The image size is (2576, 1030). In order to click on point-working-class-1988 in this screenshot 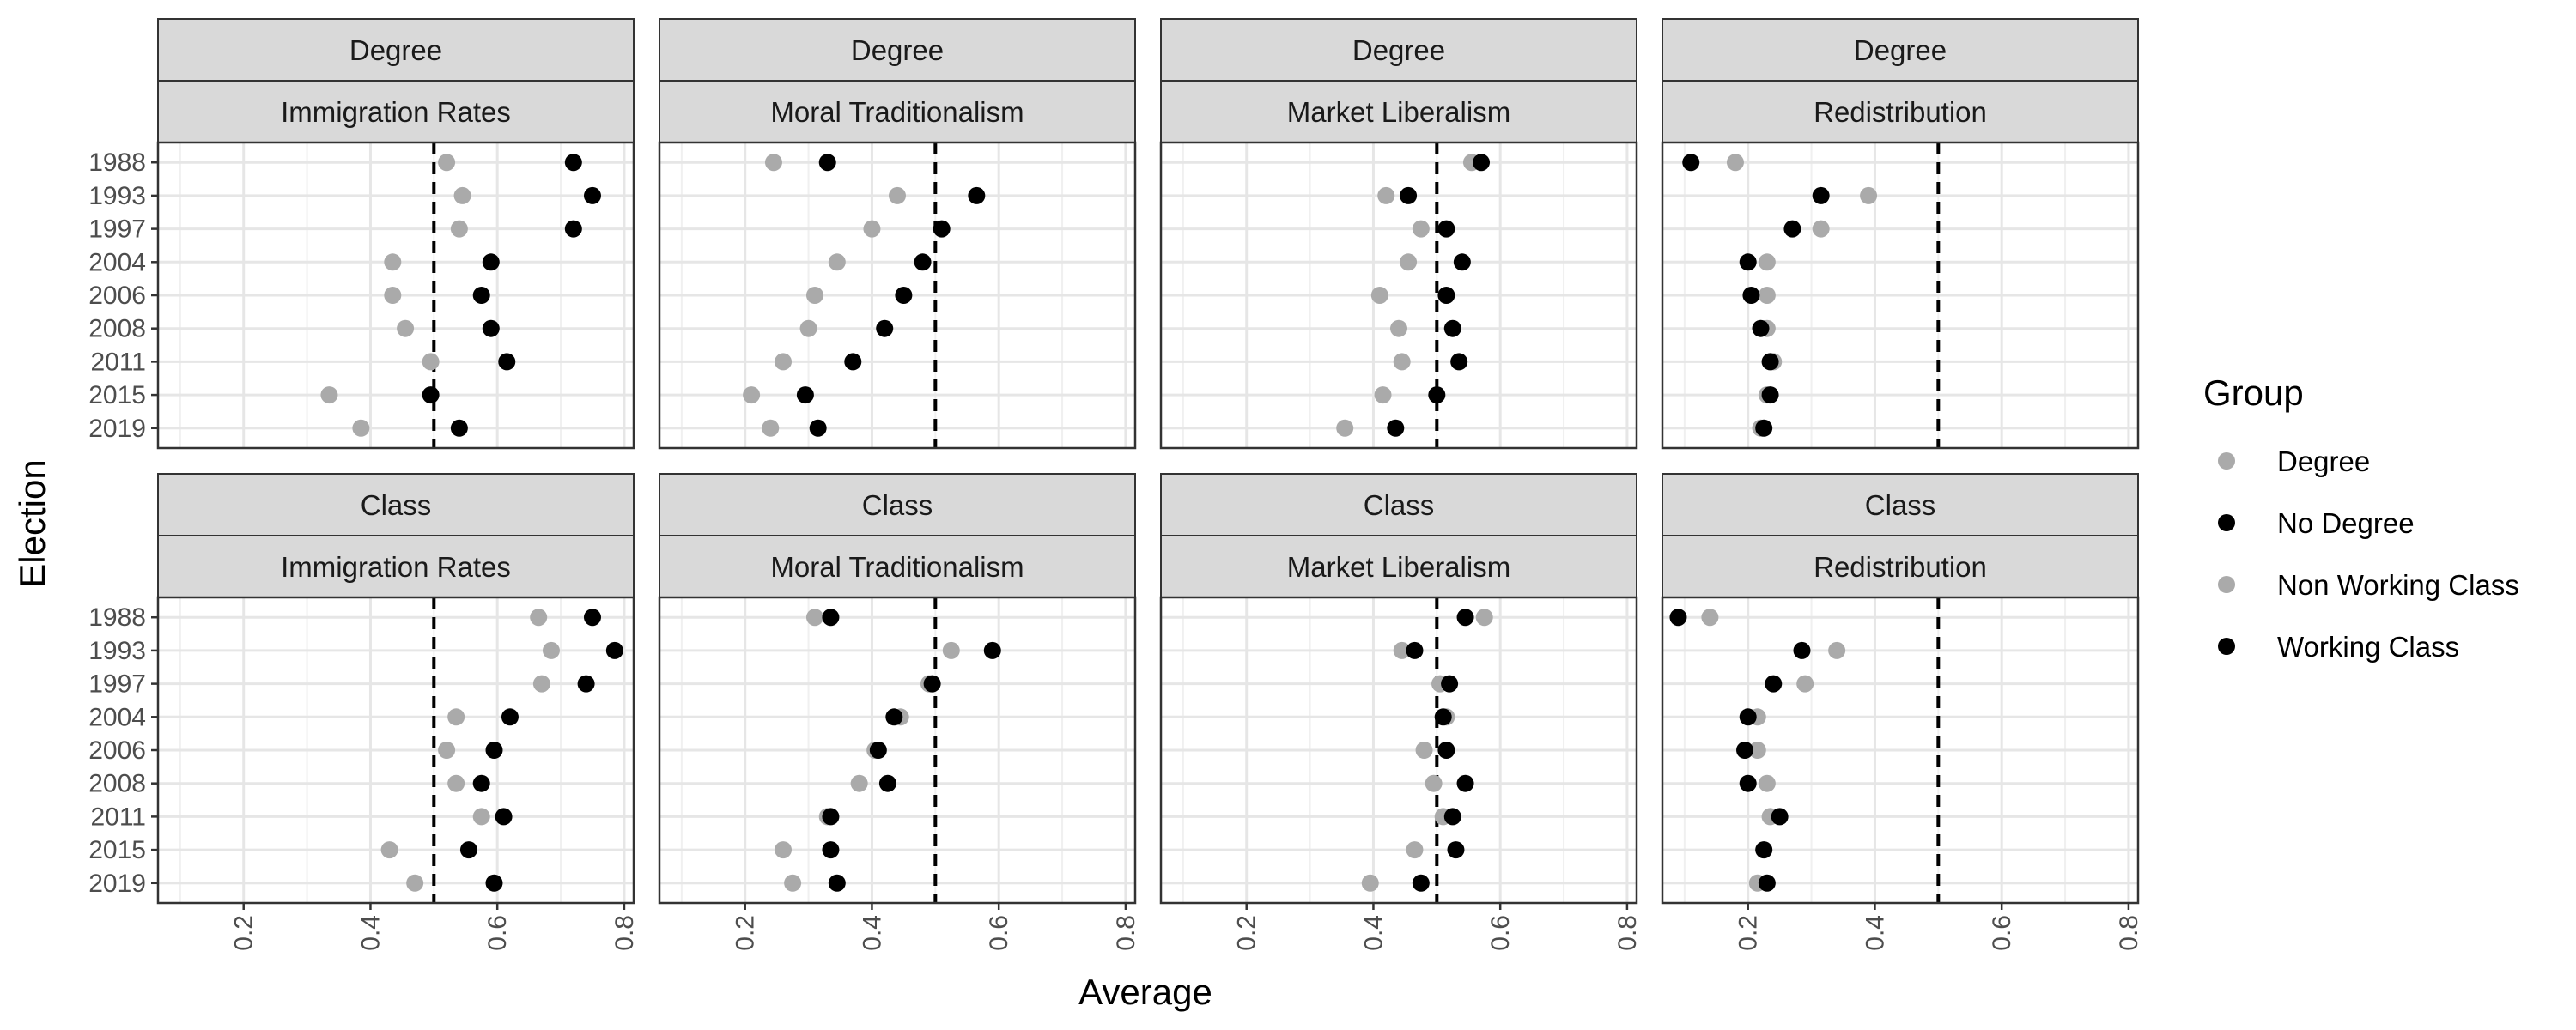, I will do `click(592, 618)`.